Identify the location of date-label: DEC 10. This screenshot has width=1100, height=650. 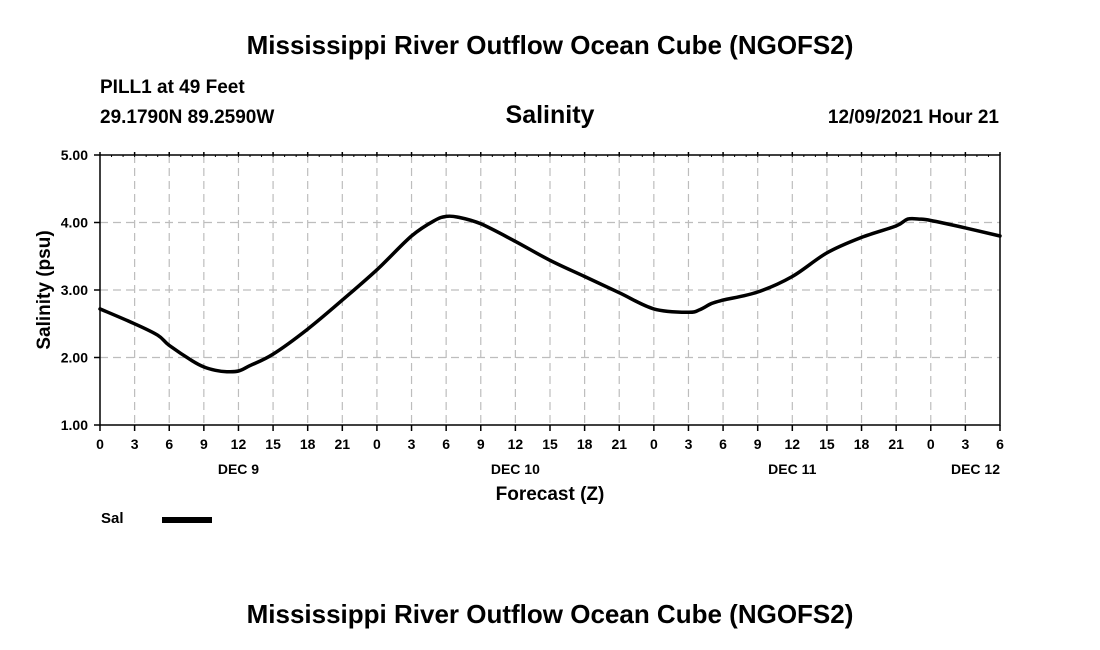
(515, 469).